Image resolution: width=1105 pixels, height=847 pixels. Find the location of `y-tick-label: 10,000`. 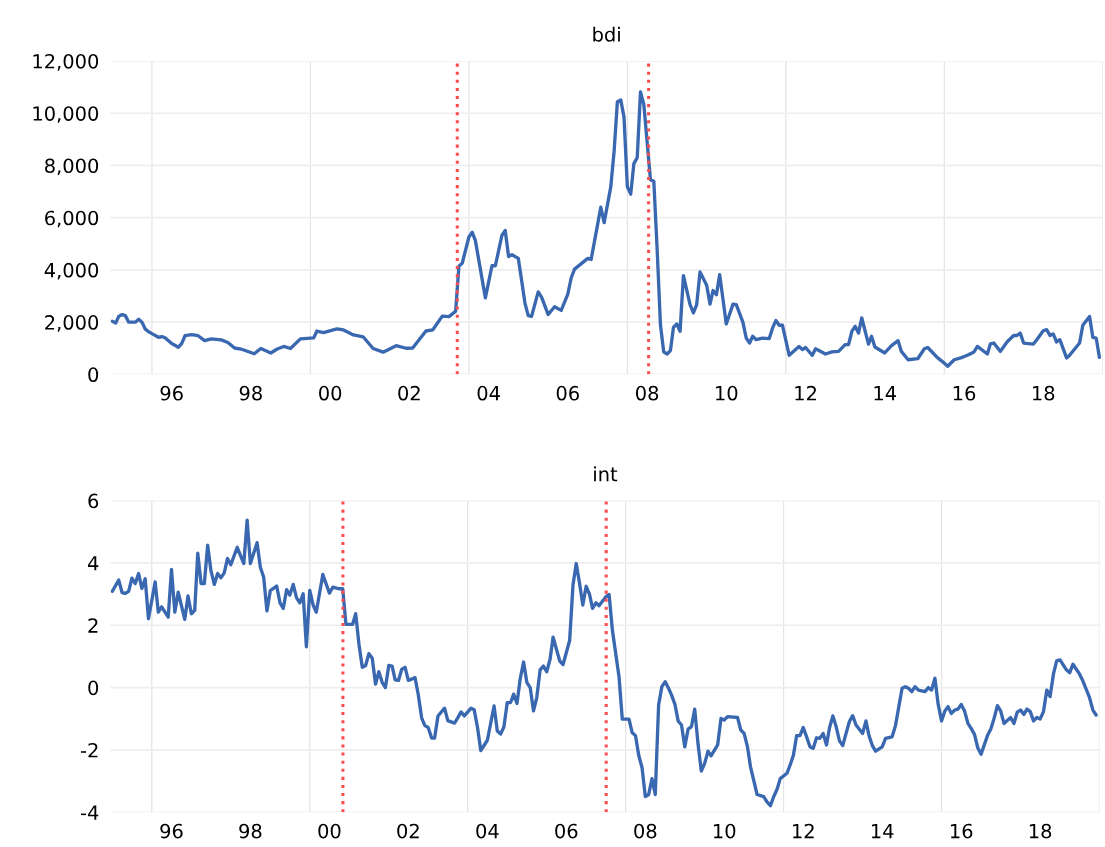

y-tick-label: 10,000 is located at coordinates (66, 114).